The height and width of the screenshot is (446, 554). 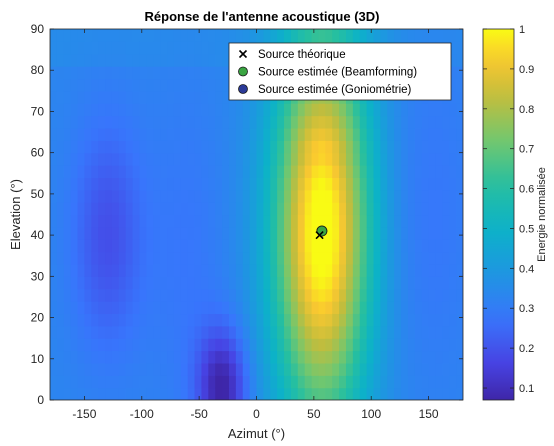 I want to click on colorbar-tick-label: 0.2, so click(x=526, y=349).